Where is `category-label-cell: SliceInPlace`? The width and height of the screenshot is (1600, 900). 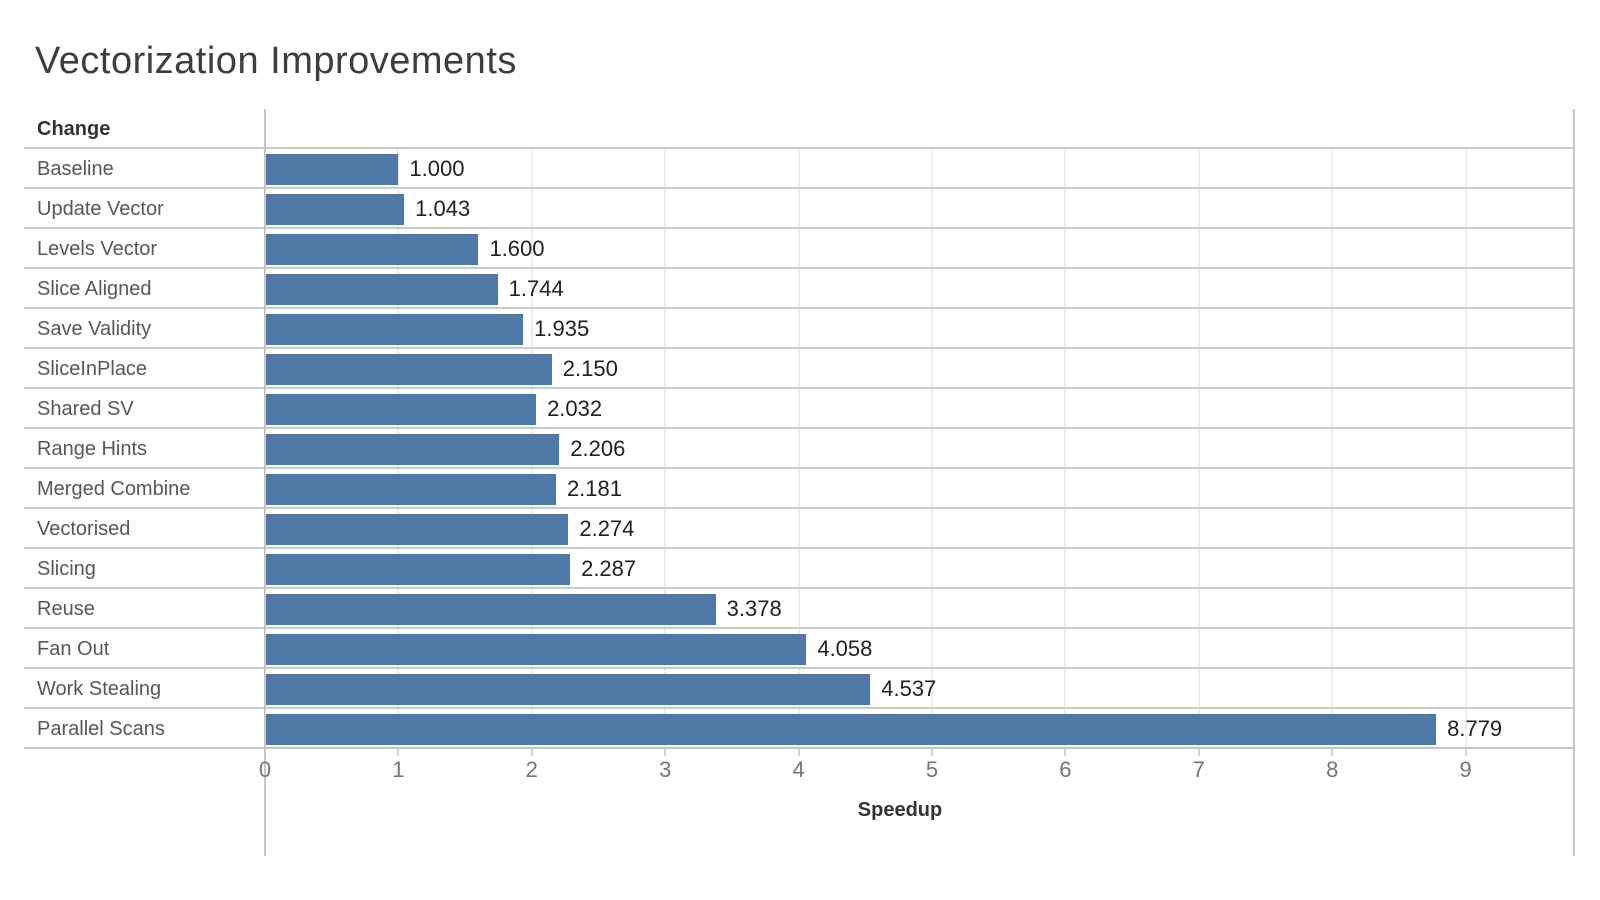 category-label-cell: SliceInPlace is located at coordinates (132, 369).